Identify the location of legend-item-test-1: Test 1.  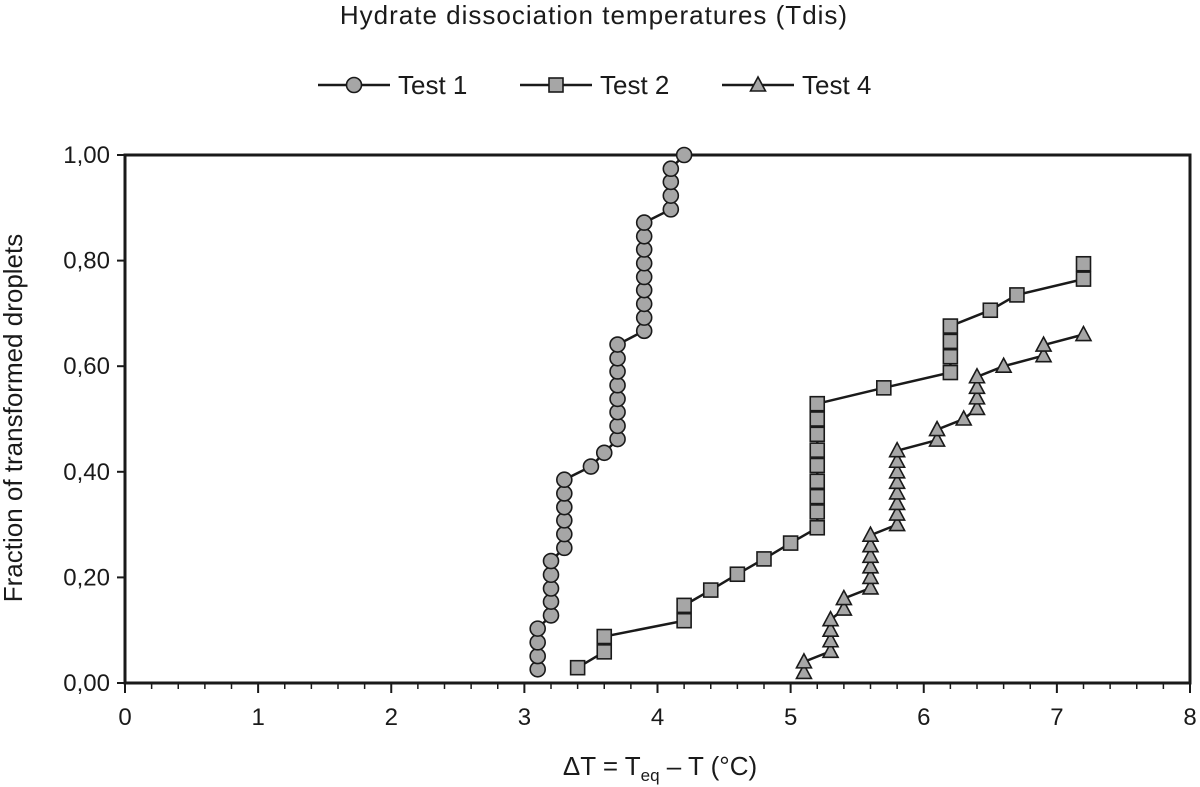
(392, 85).